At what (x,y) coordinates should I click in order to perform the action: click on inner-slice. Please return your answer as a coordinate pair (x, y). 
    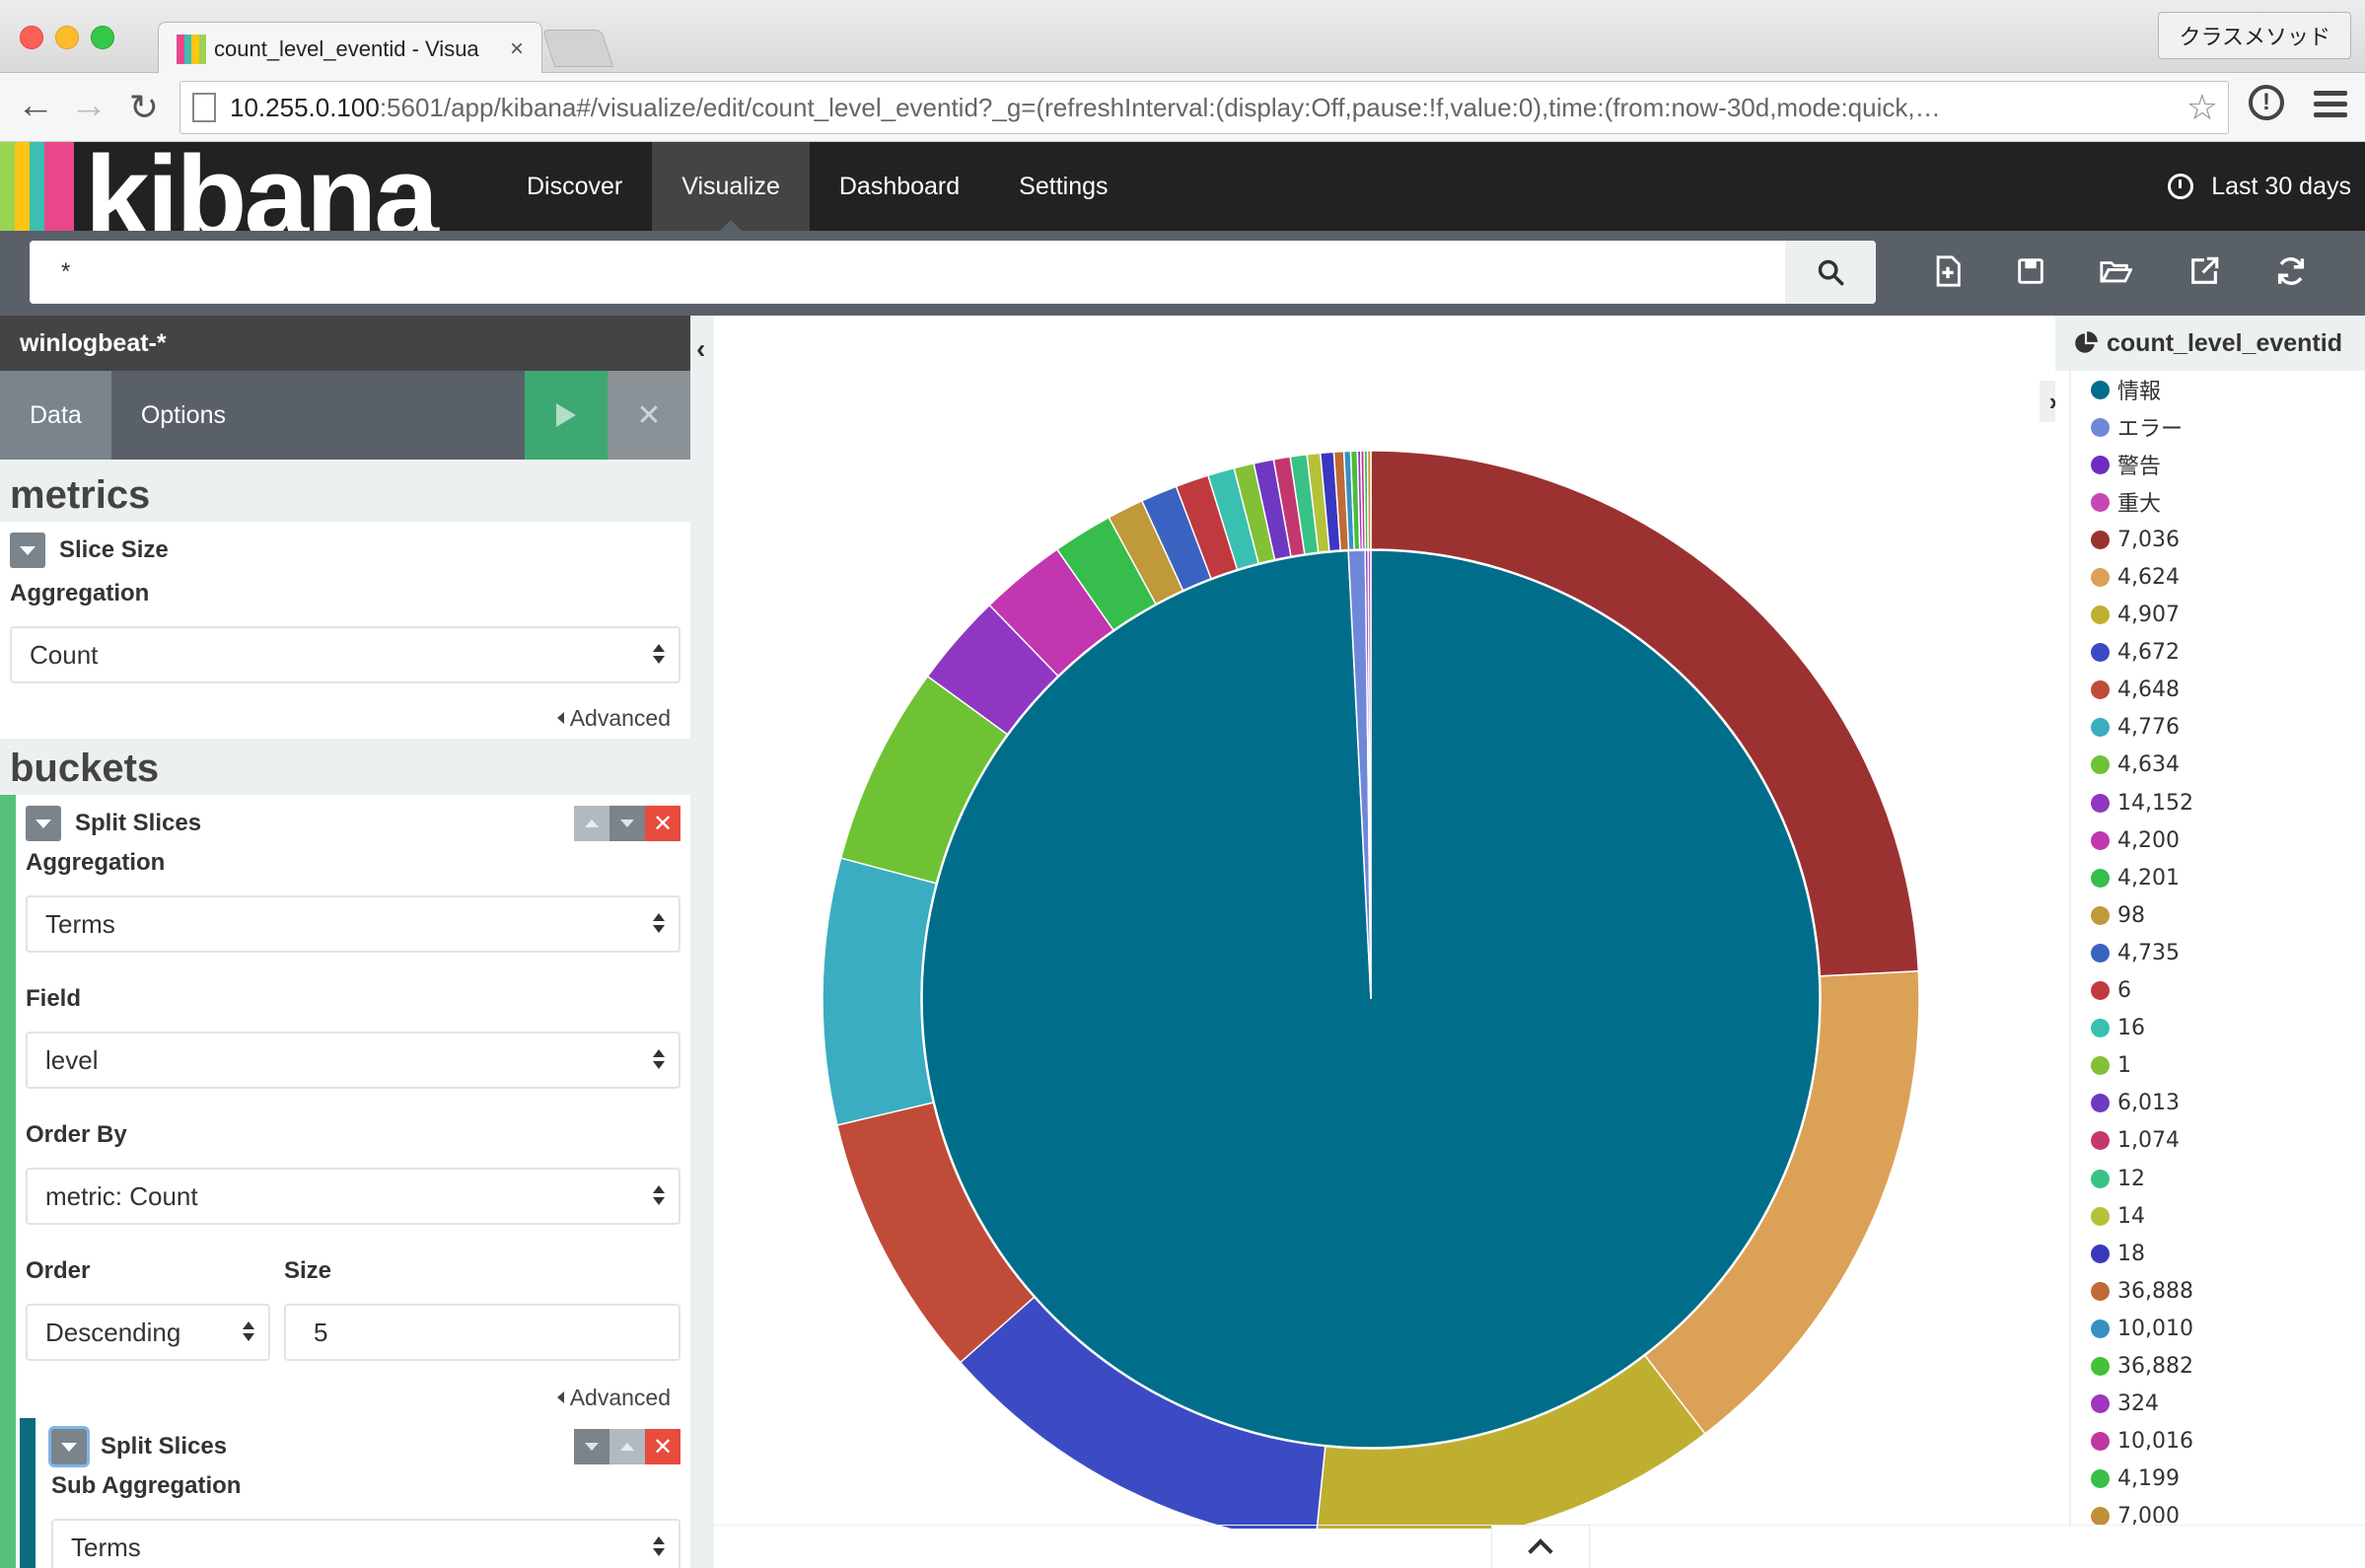
    Looking at the image, I should click on (1369, 774).